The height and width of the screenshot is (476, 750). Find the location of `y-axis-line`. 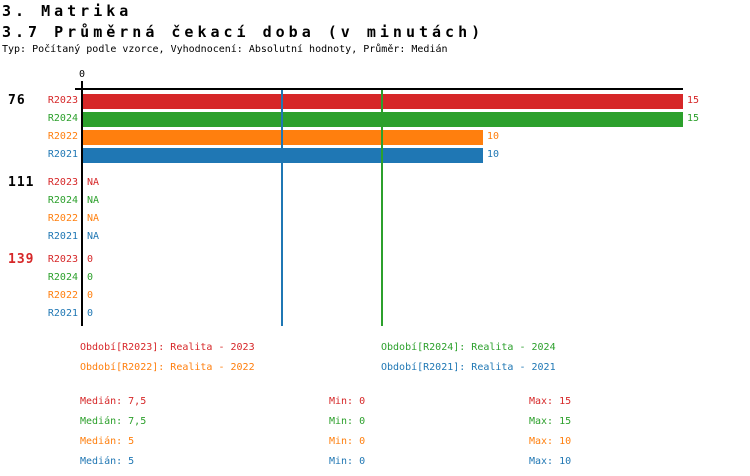

y-axis-line is located at coordinates (82, 203).